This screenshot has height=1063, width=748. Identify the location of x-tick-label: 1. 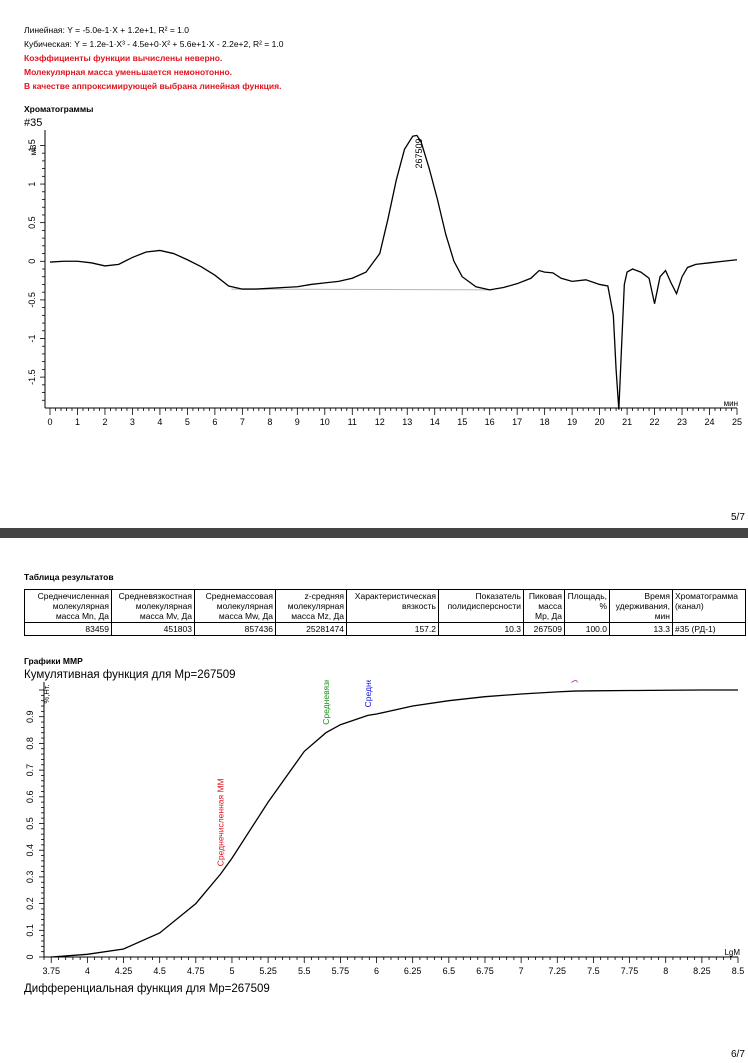
(77, 422).